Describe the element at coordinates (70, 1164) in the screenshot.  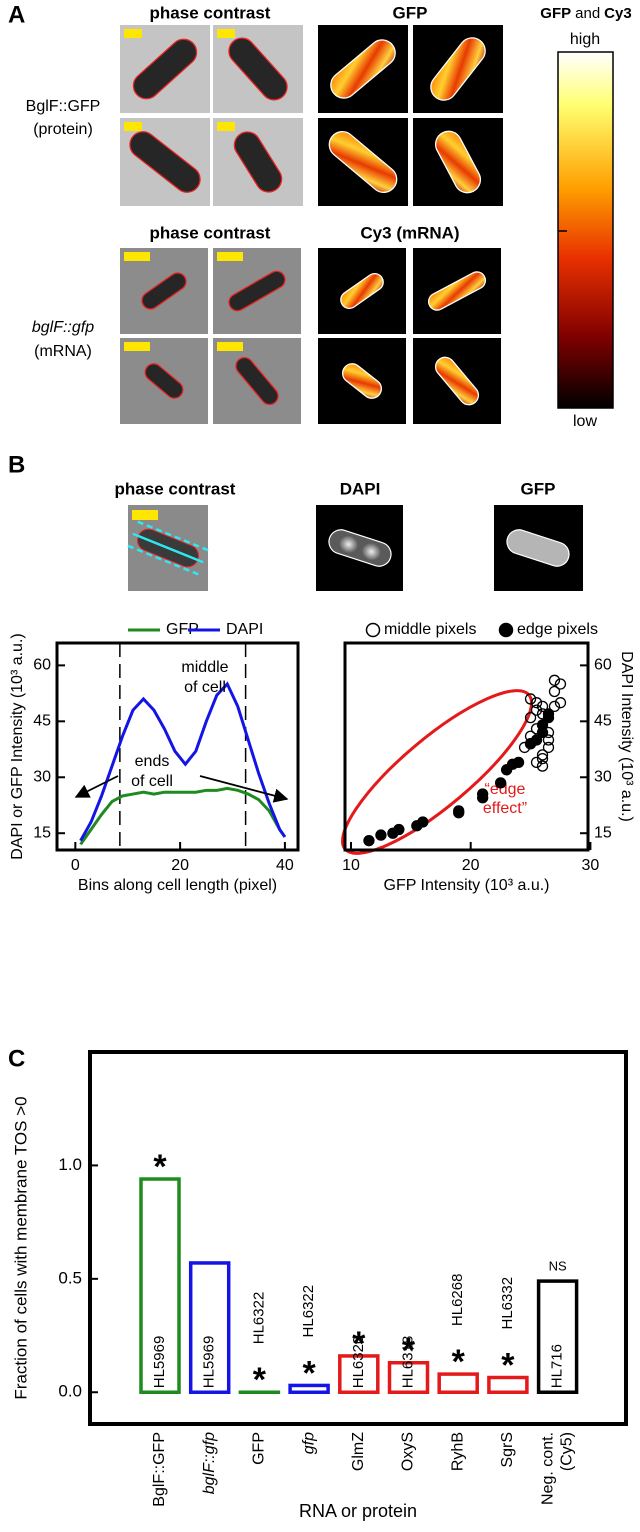
I see `y-tick-label: 1.0` at that location.